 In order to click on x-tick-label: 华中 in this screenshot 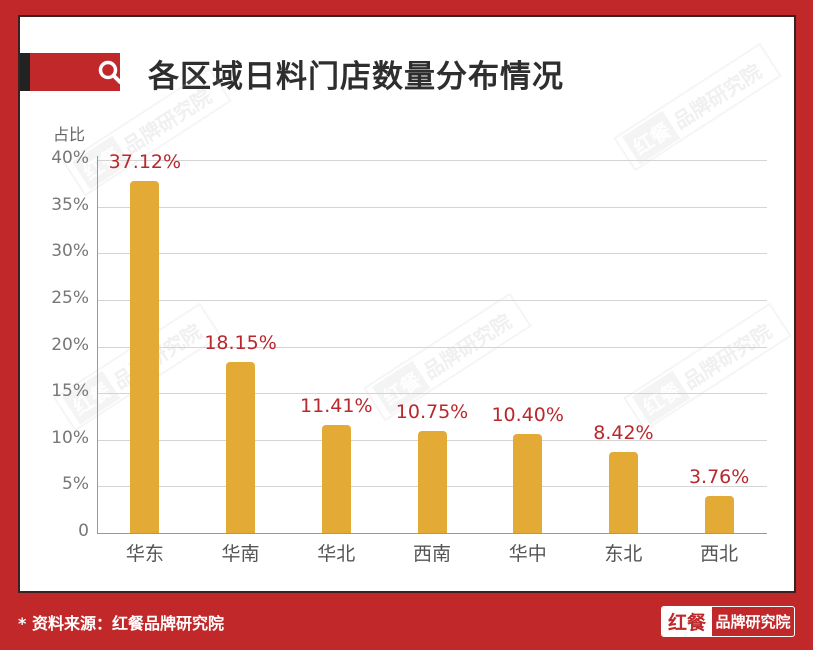, I will do `click(527, 554)`.